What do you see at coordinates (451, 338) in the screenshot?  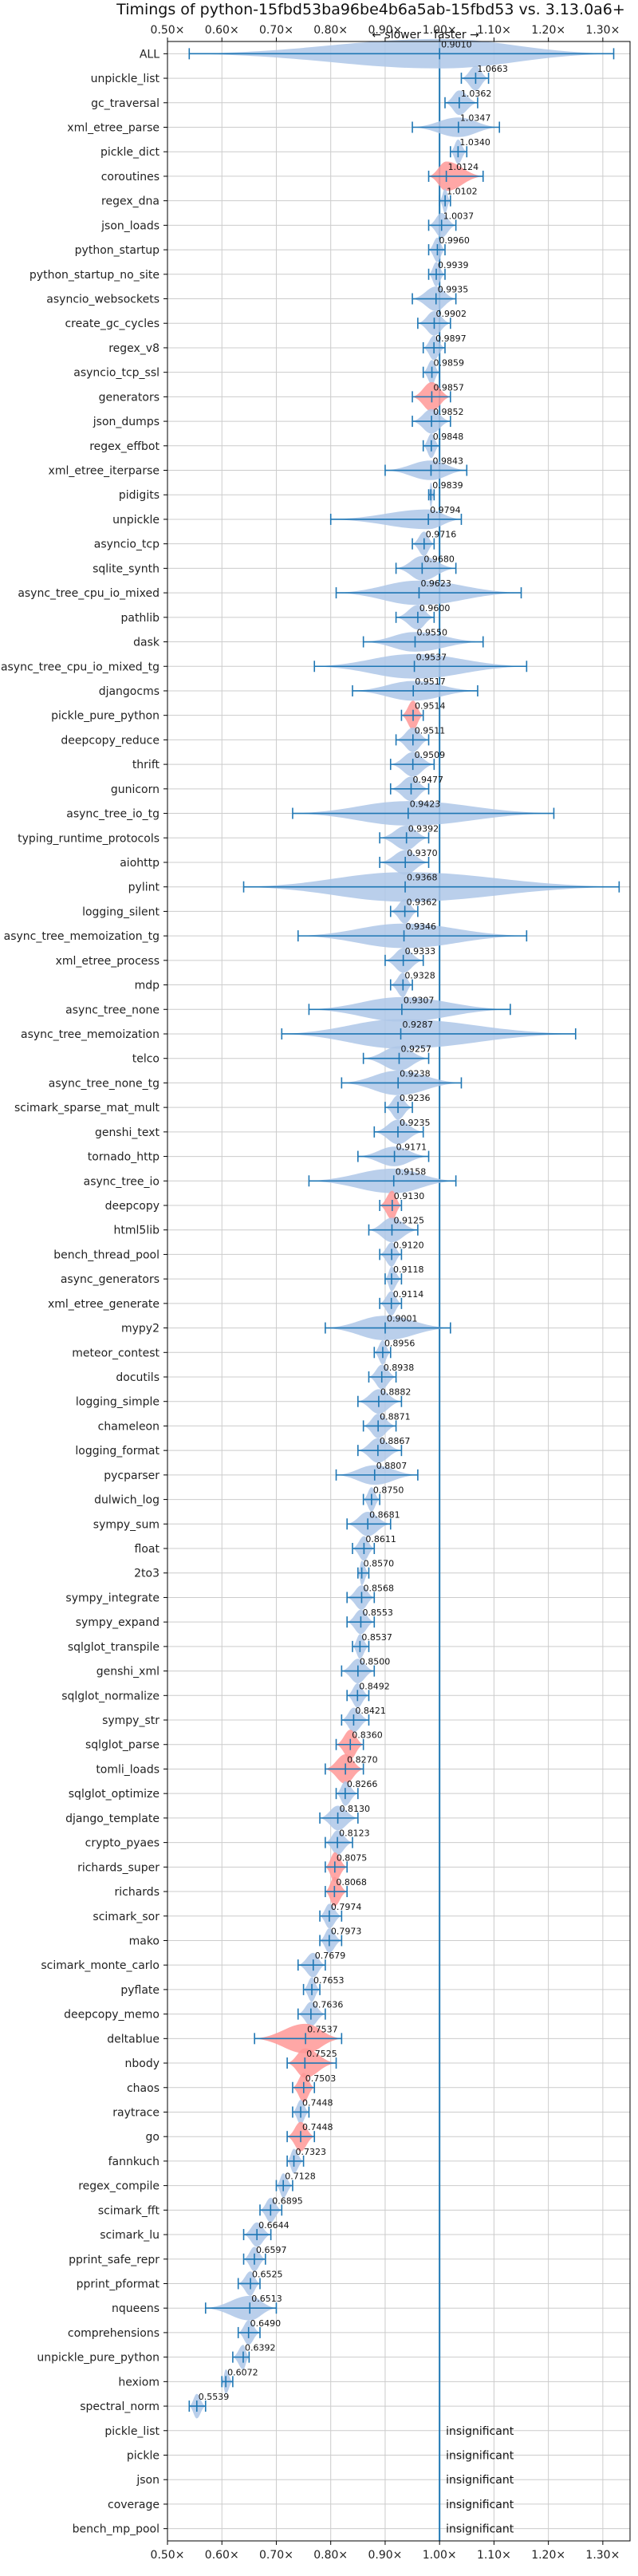 I see `value-label: 0.9897` at bounding box center [451, 338].